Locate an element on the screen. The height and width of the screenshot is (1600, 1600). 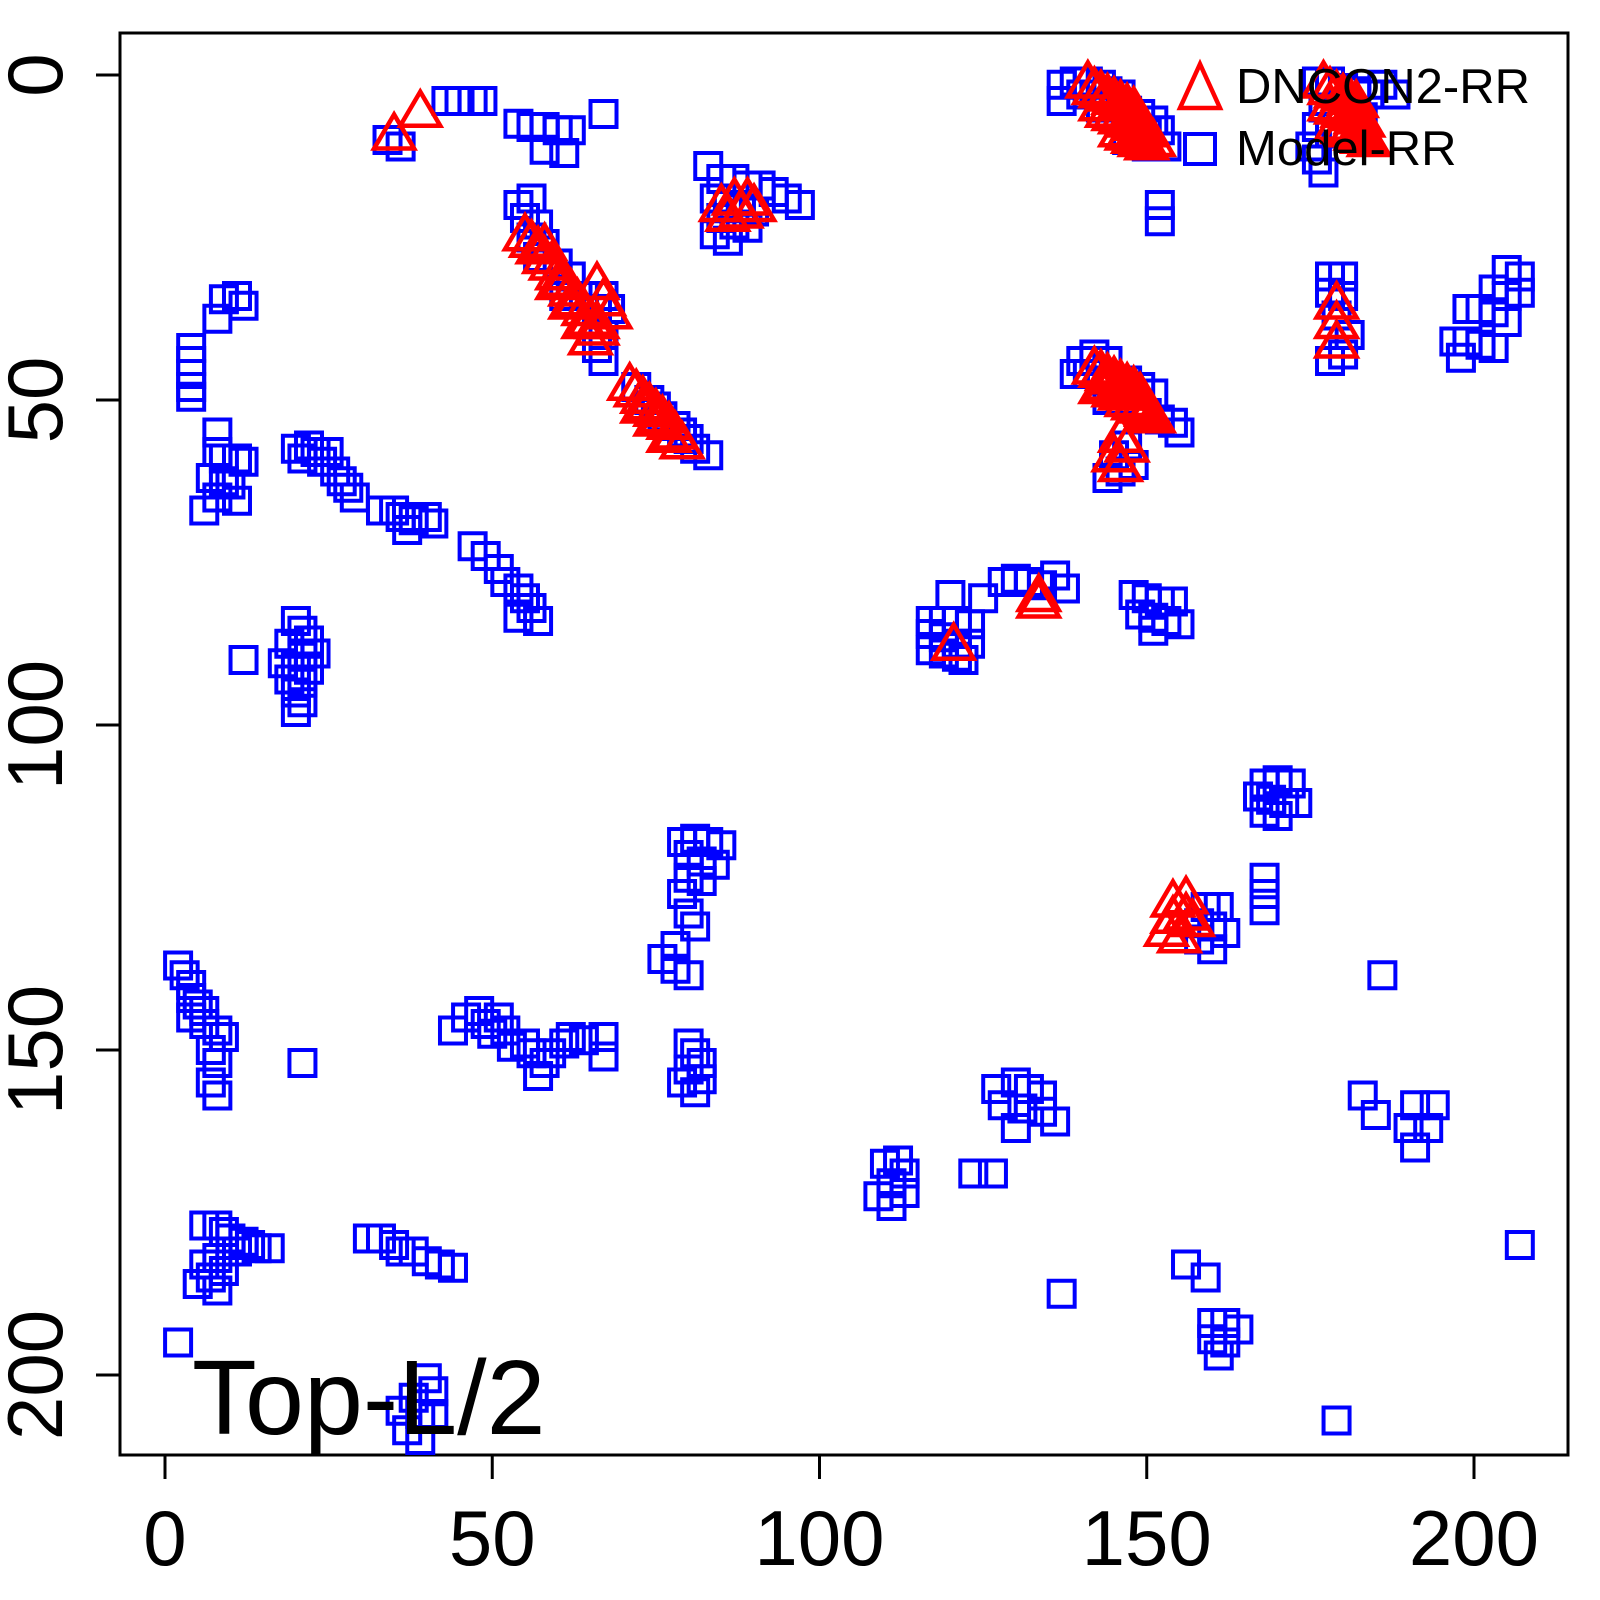
legend-entry-model: Model-RR is located at coordinates (1349, 149).